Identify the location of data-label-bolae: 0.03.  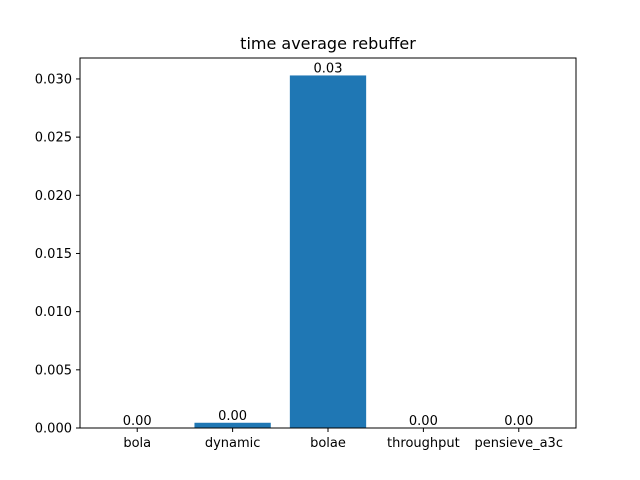
(328, 68).